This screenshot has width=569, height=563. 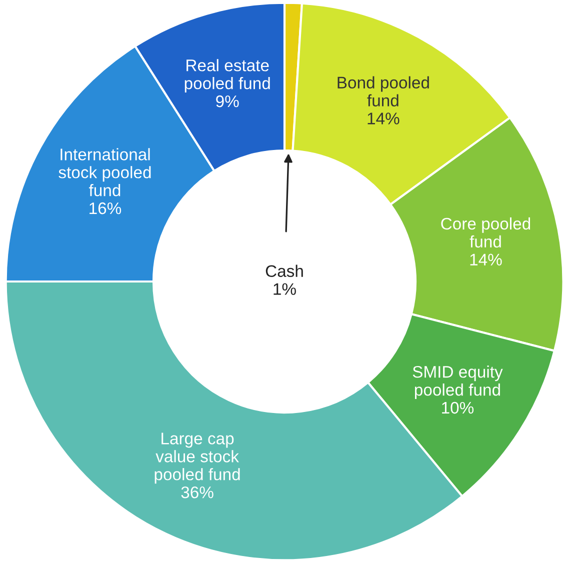 I want to click on slice-label: Cash, so click(x=284, y=270).